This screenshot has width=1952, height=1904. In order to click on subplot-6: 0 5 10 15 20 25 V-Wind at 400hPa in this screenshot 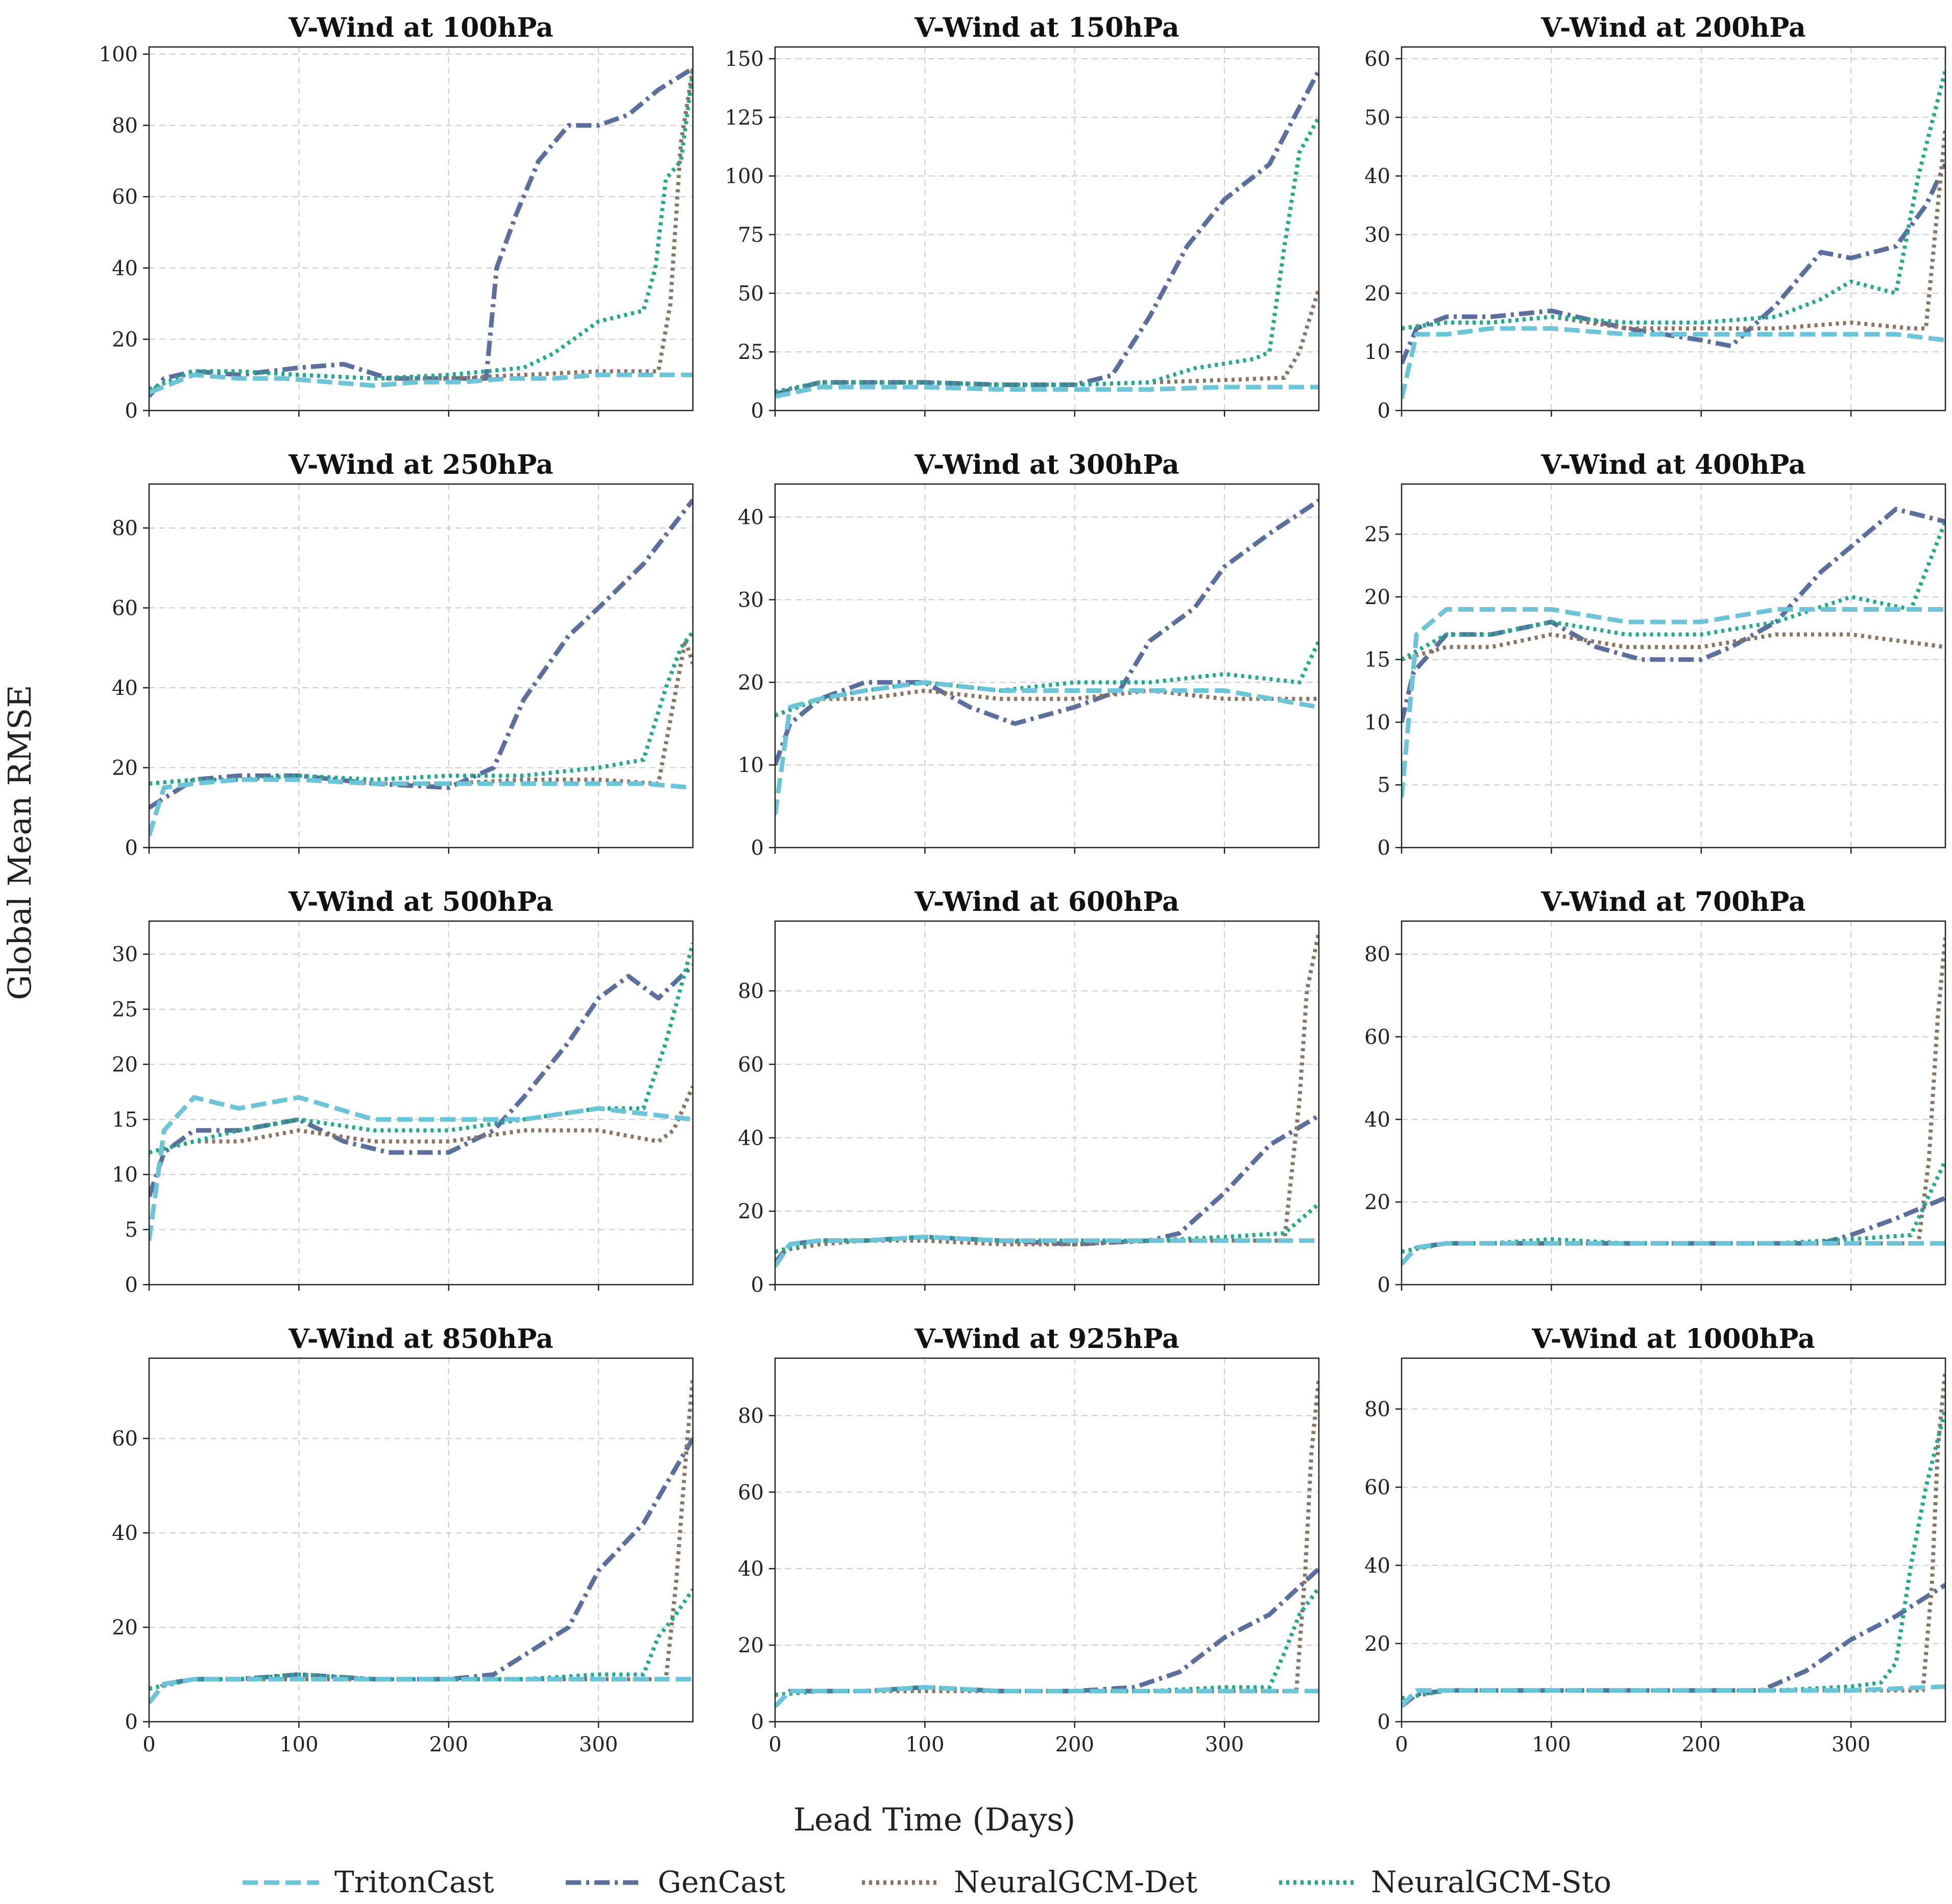, I will do `click(1655, 655)`.